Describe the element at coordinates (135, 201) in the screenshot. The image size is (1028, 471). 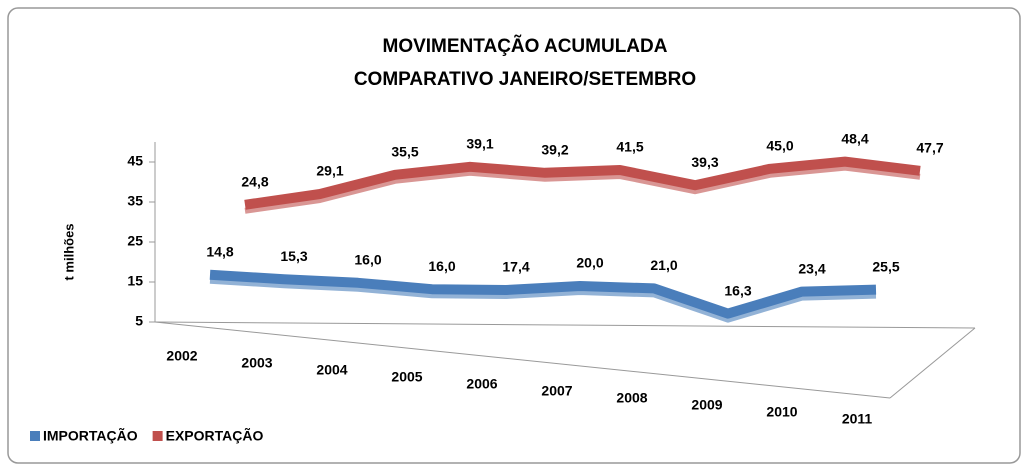
I see `y-tick-label: 35` at that location.